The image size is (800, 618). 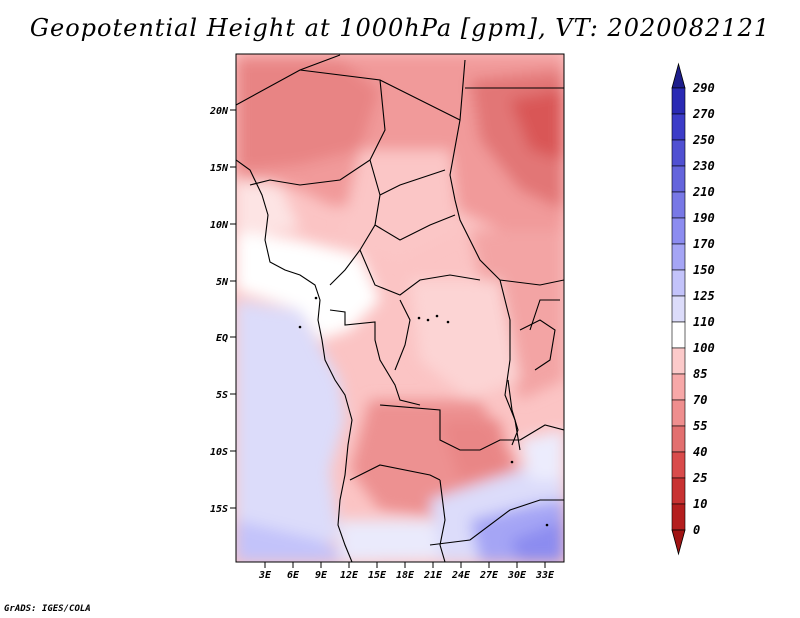 I want to click on colorbar-label: 190, so click(x=704, y=218).